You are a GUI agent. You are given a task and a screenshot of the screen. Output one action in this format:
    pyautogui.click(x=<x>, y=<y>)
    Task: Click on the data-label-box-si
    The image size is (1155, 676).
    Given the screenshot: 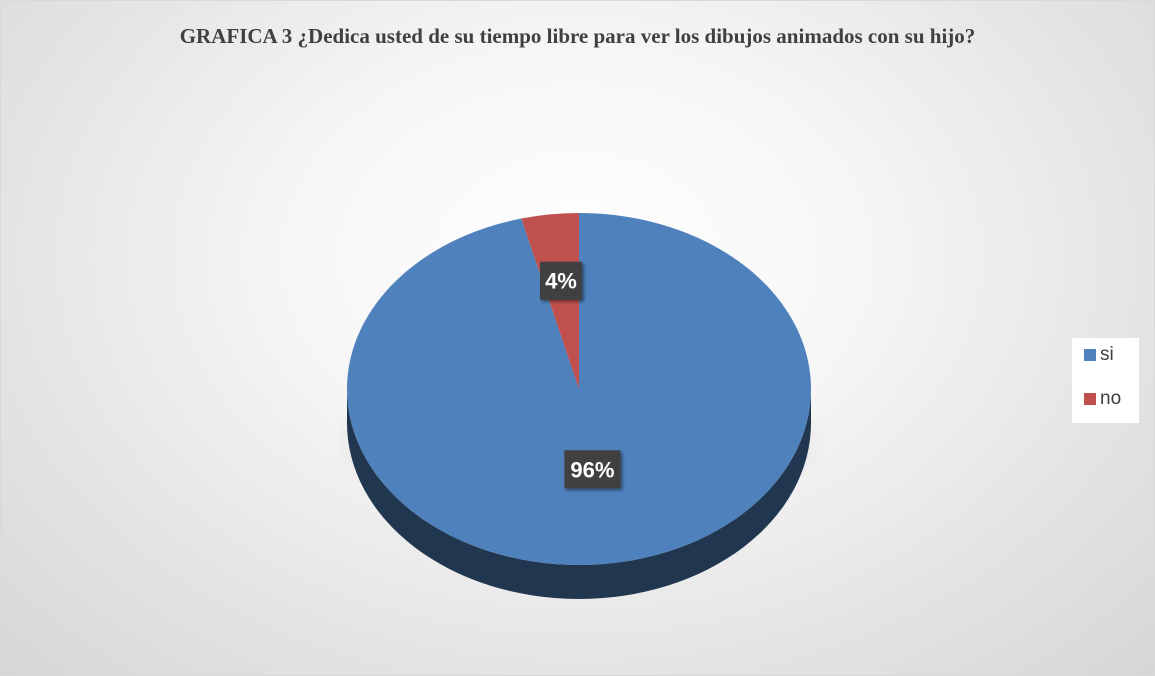 What is the action you would take?
    pyautogui.click(x=592, y=469)
    